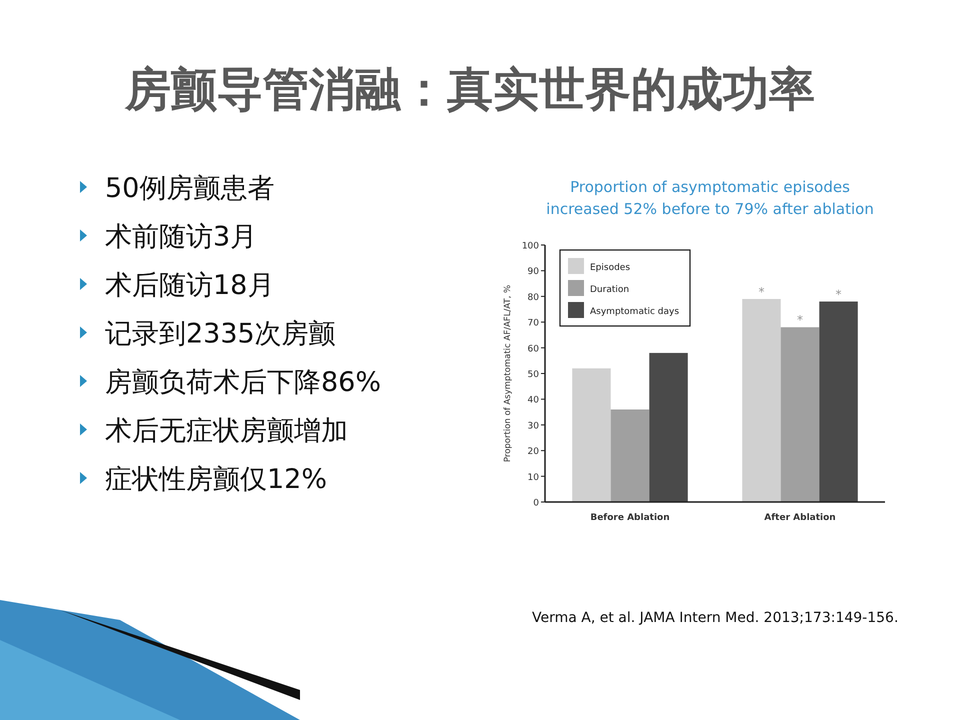 This screenshot has width=960, height=720. Describe the element at coordinates (630, 518) in the screenshot. I see `x-tick-label: Before Ablation` at that location.